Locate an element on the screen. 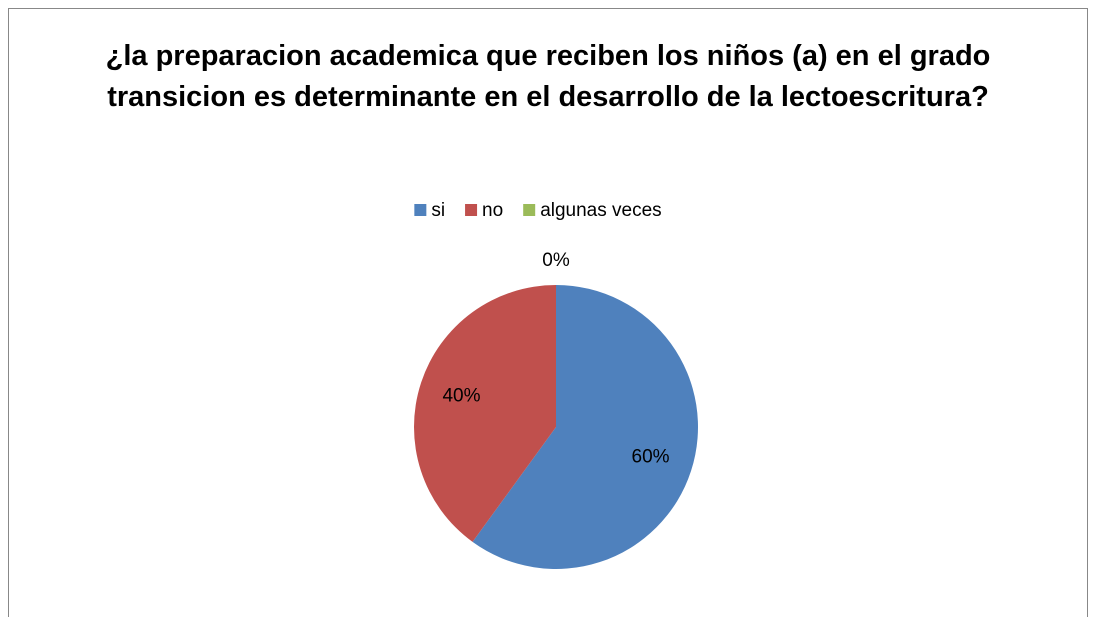  data-label: 40% is located at coordinates (461, 395).